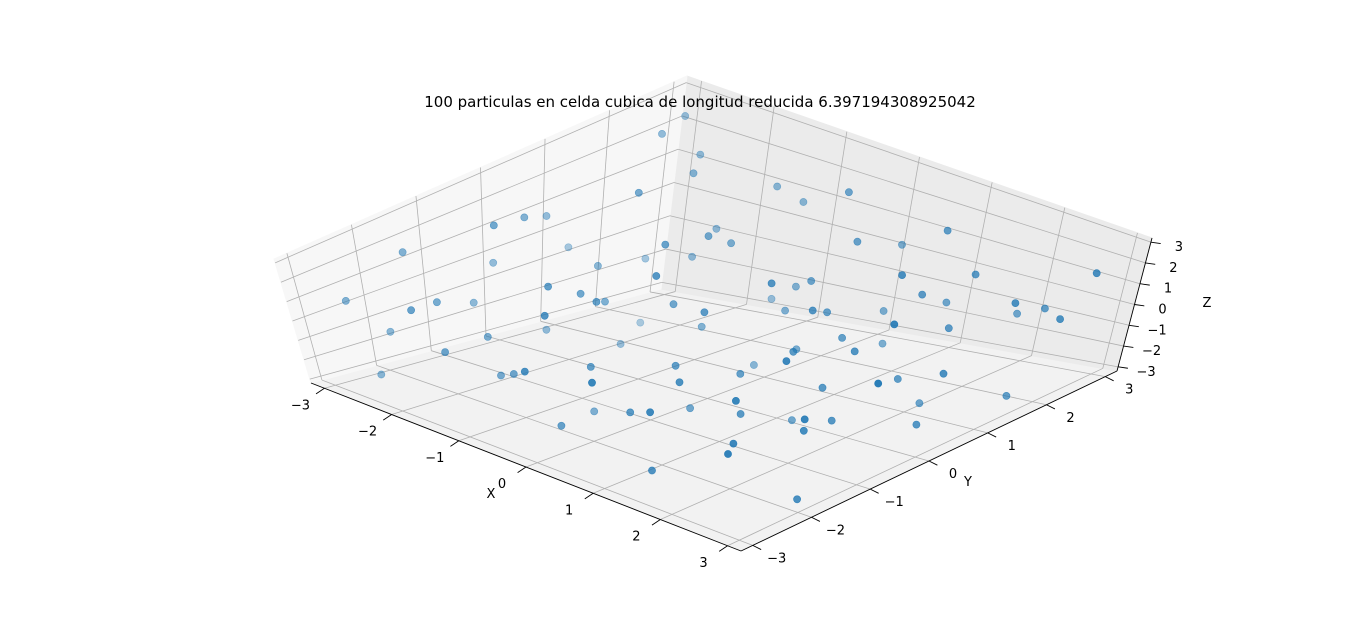  Describe the element at coordinates (636, 537) in the screenshot. I see `x-tick-label: 2` at that location.